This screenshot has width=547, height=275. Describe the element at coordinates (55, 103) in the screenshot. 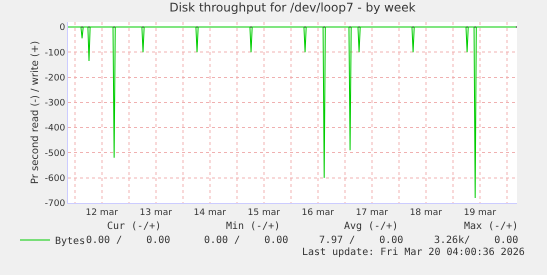

I see `y-tick-label: -300` at that location.